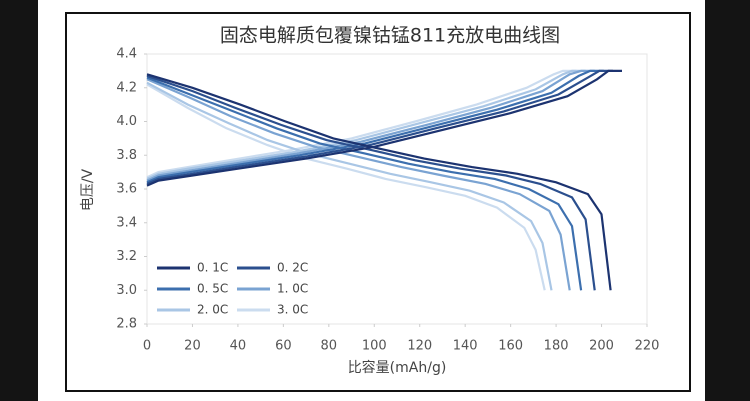 This screenshot has height=401, width=750. Describe the element at coordinates (126, 121) in the screenshot. I see `y-tick-label: 4.0` at that location.